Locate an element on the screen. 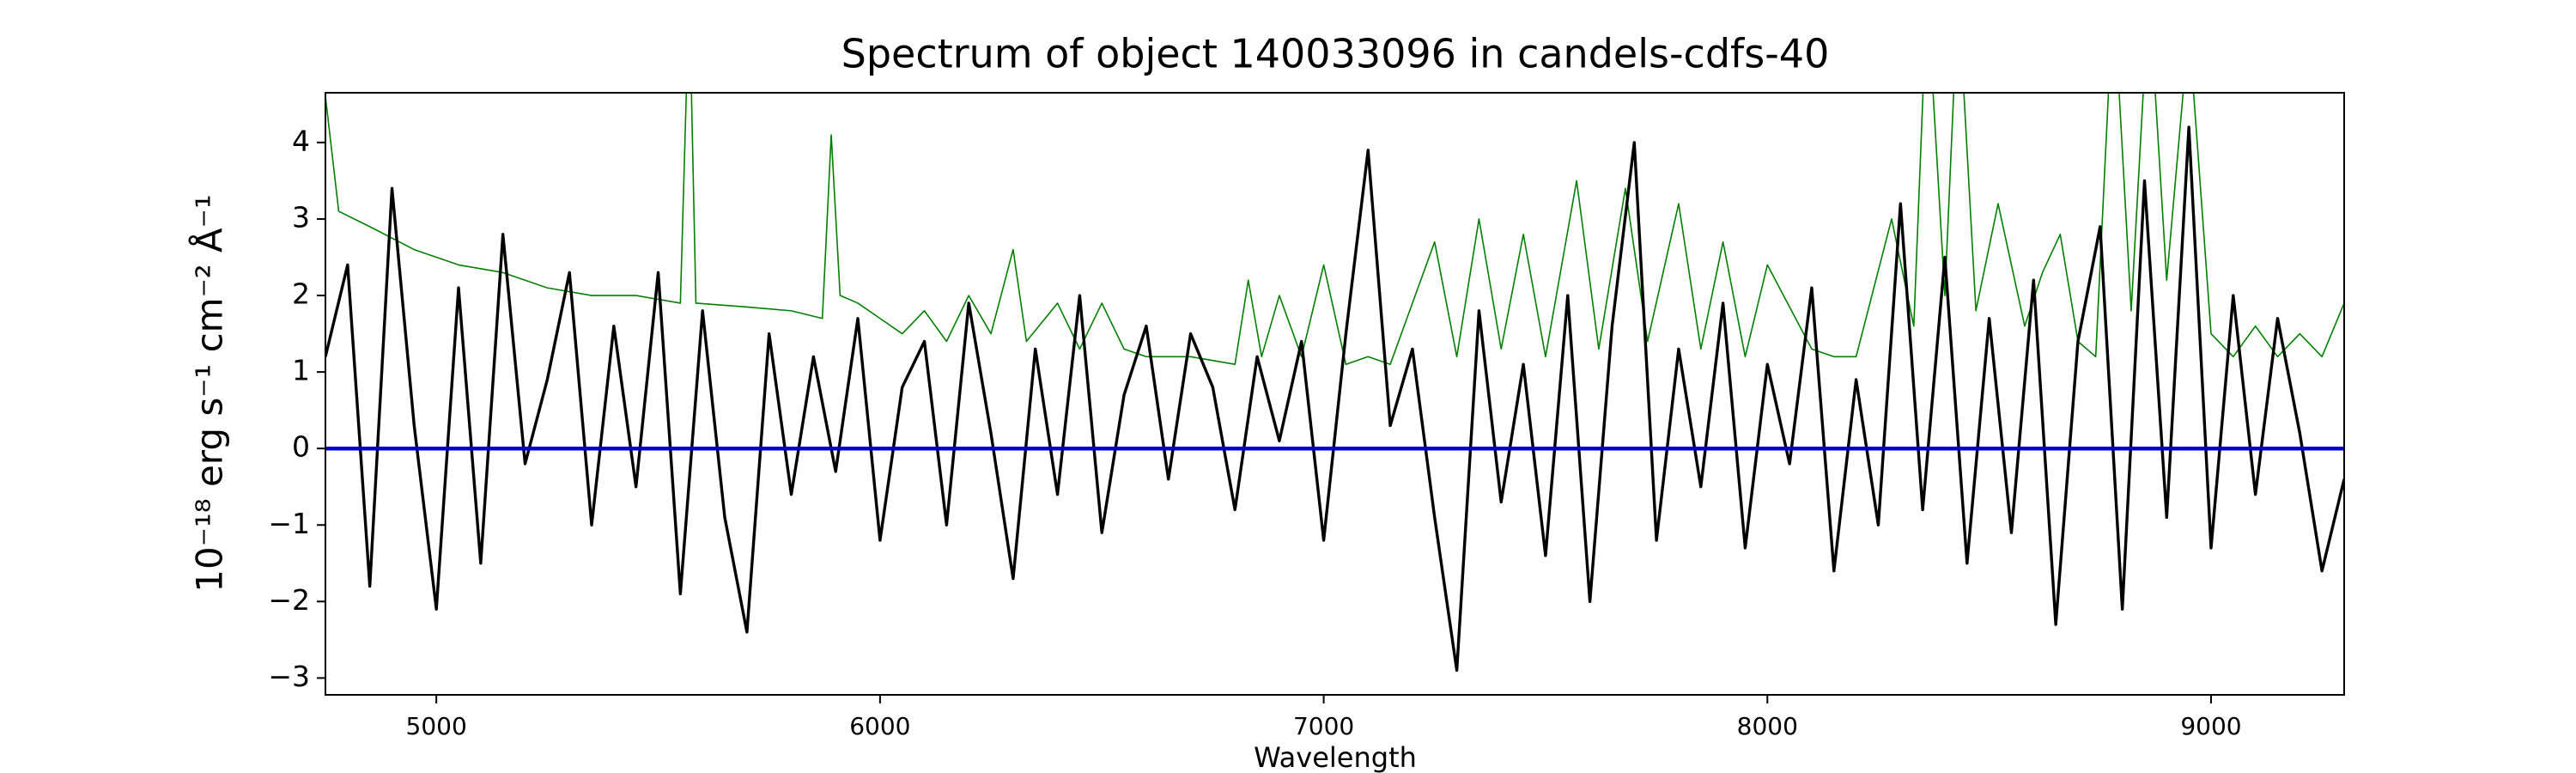 This screenshot has width=2576, height=773. y-tick-label: 2 is located at coordinates (301, 294).